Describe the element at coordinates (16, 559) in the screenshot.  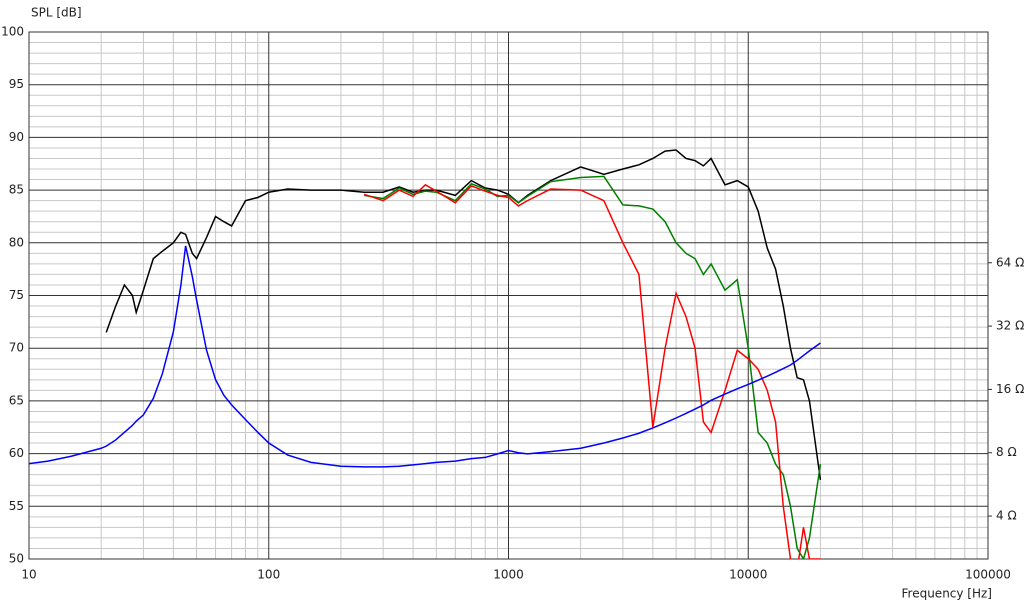
I see `y-tick-label: 50` at that location.